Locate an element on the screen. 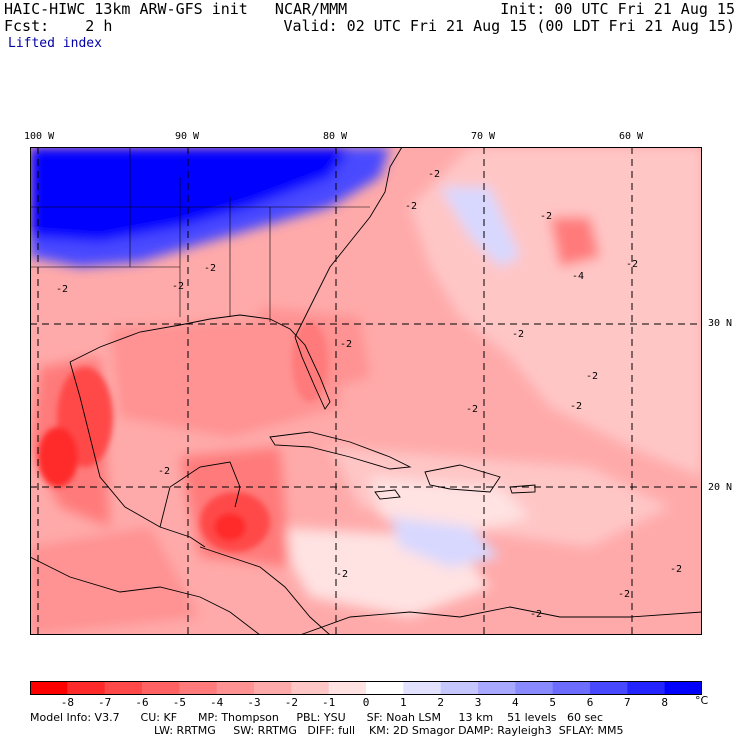 This screenshot has width=740, height=740. field-blue-core is located at coordinates (190, 194).